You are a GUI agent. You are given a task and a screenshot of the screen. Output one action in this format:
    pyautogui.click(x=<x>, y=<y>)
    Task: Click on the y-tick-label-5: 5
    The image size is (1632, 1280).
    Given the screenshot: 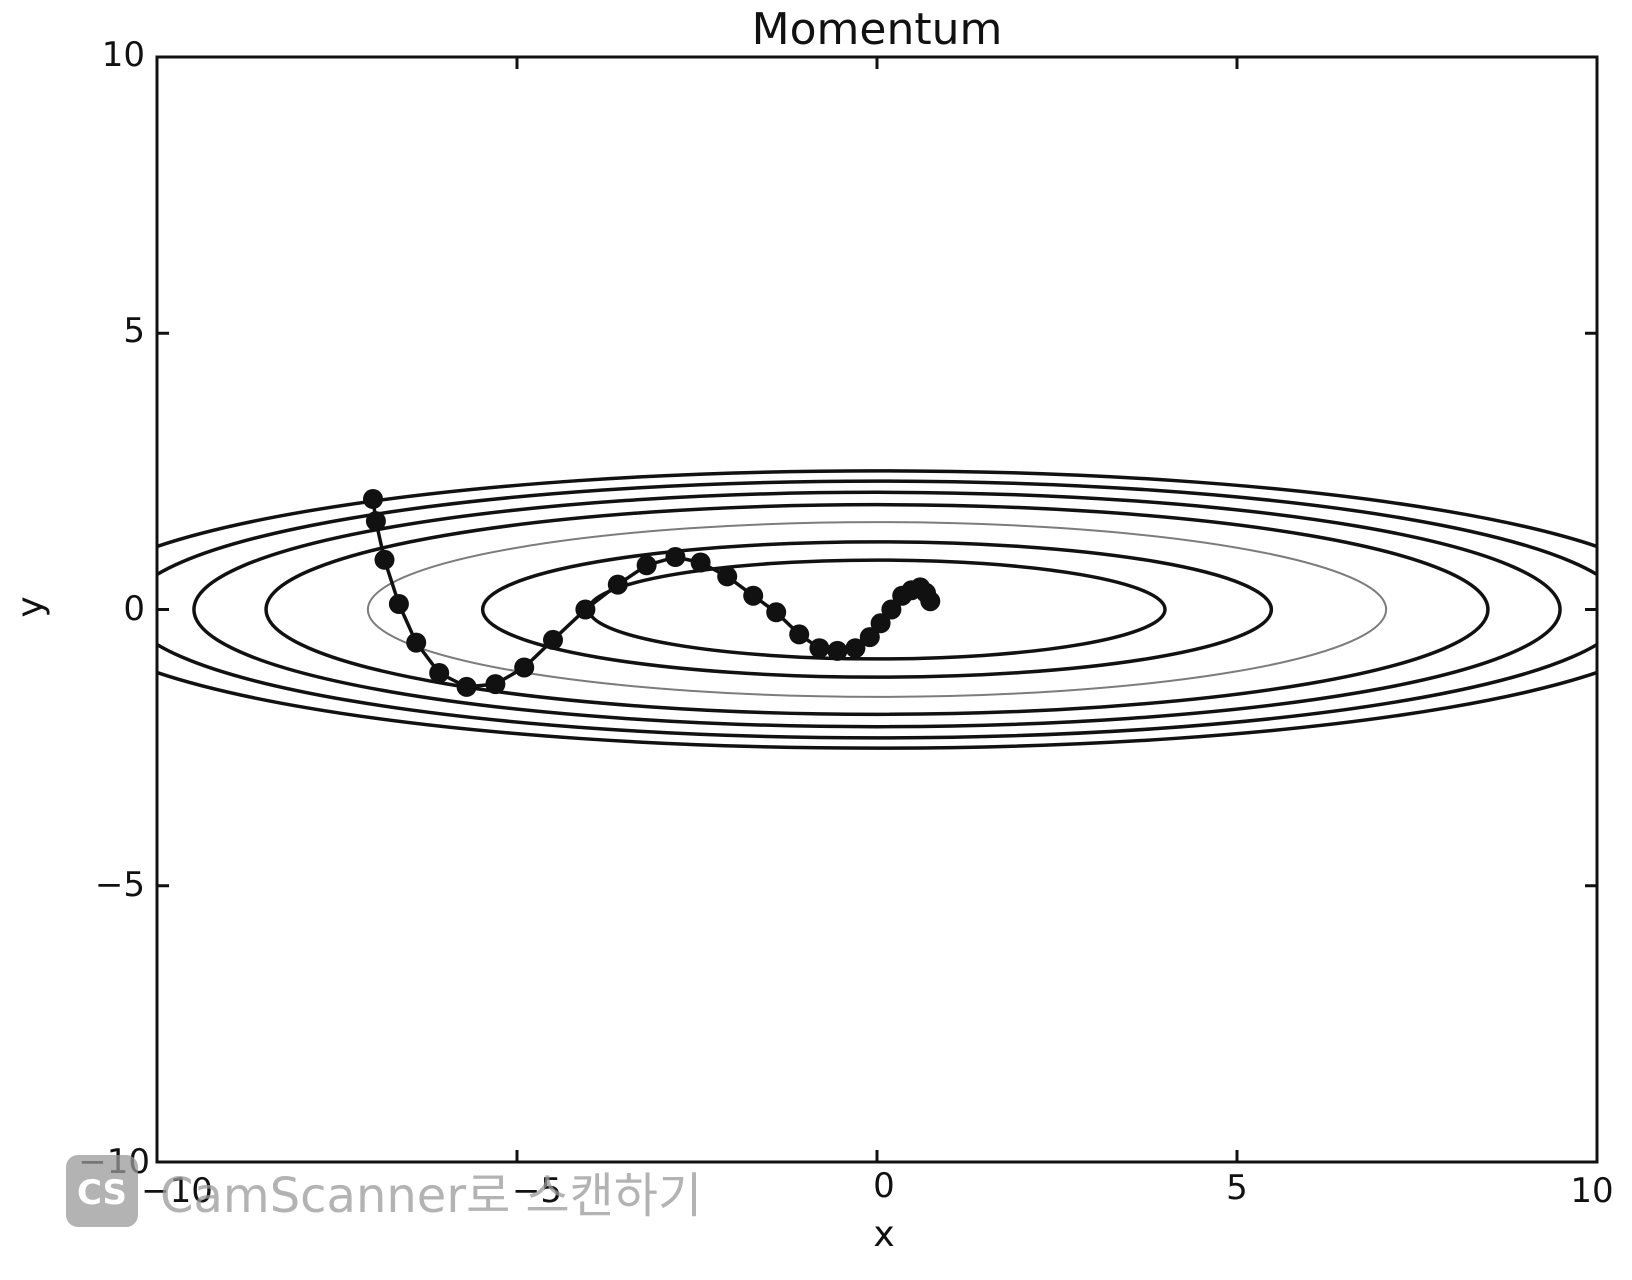 What is the action you would take?
    pyautogui.click(x=134, y=331)
    